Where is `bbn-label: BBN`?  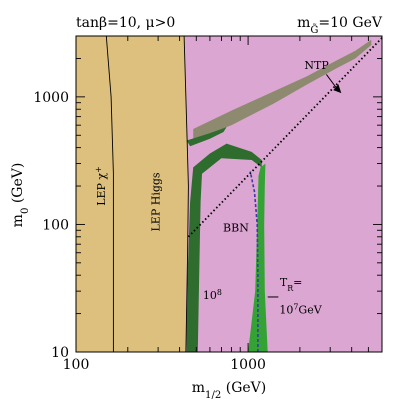
bbn-label: BBN is located at coordinates (236, 228).